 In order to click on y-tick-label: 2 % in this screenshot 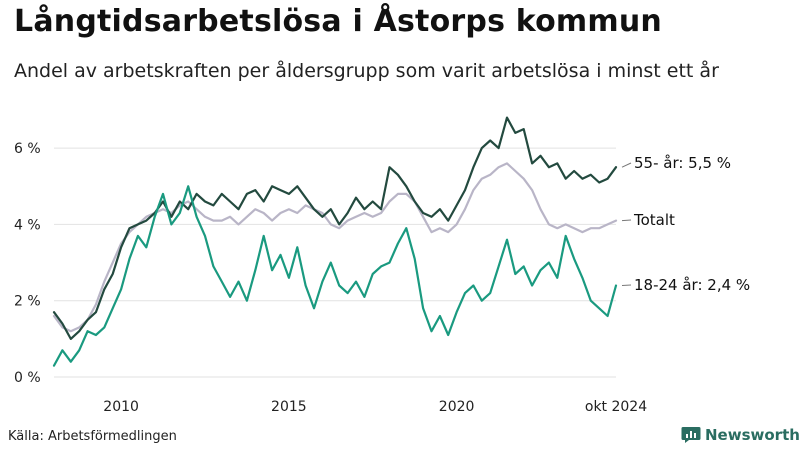, I will do `click(27, 302)`.